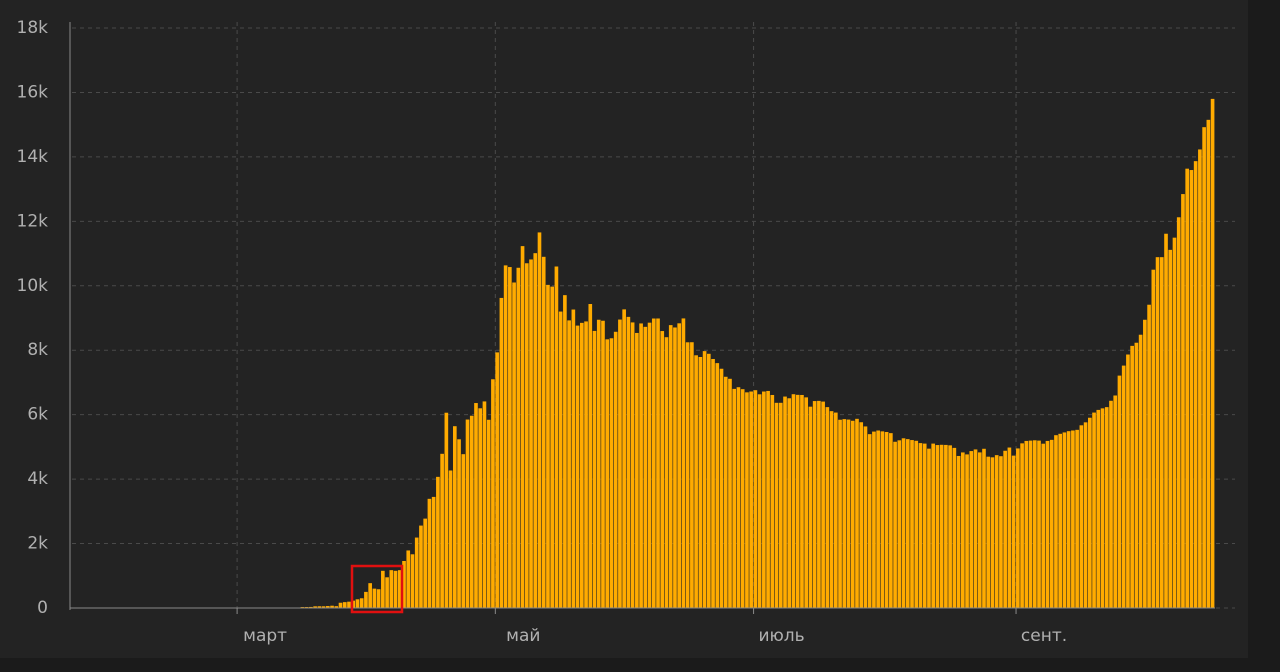 Image resolution: width=1280 pixels, height=672 pixels. Describe the element at coordinates (1044, 636) in the screenshot. I see `x-tick-label: сент.` at that location.